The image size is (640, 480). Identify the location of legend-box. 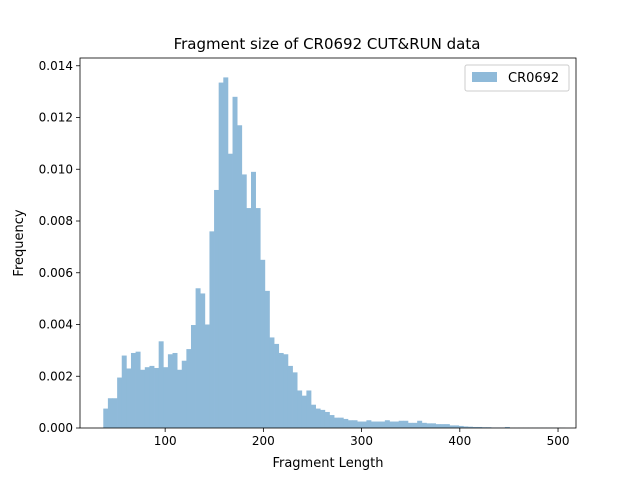
(517, 78).